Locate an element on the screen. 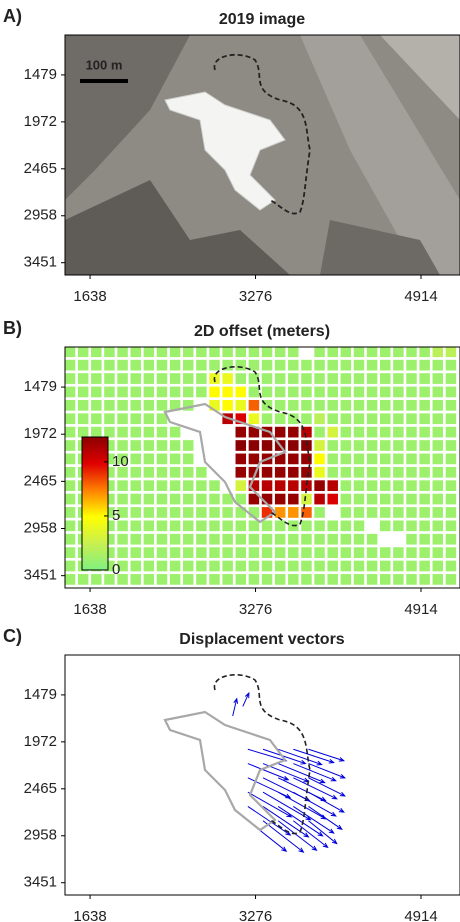  x-tick-label: 1638 is located at coordinates (89, 609).